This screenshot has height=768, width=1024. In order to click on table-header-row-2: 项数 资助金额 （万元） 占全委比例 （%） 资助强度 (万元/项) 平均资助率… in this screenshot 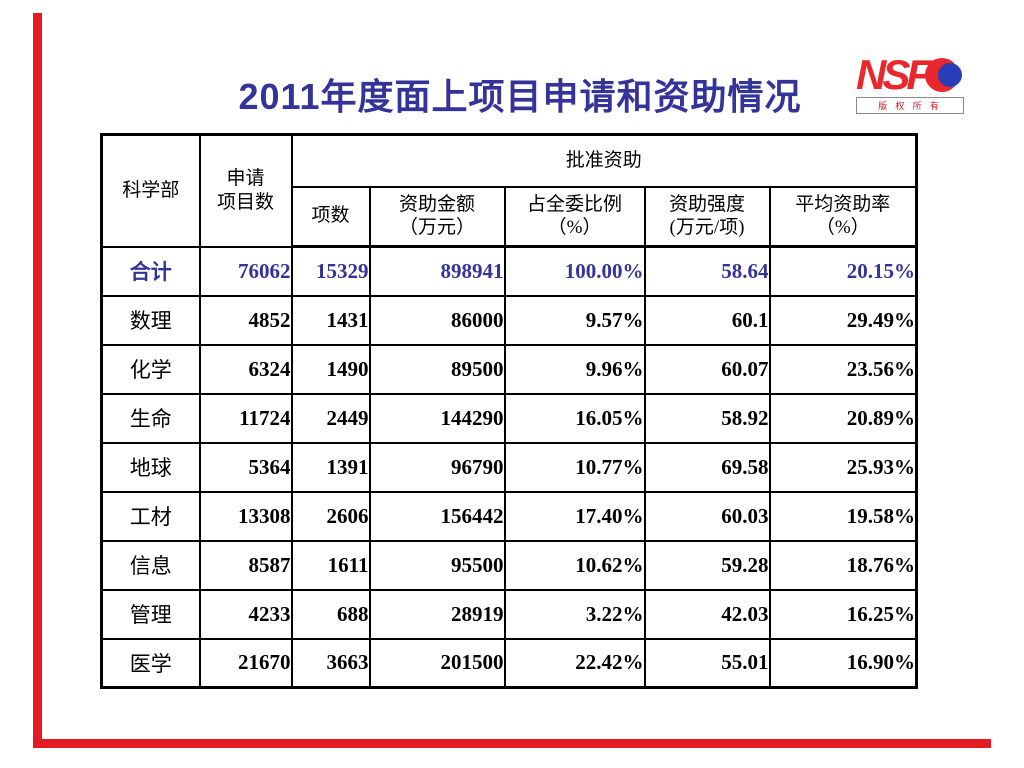, I will do `click(510, 216)`.